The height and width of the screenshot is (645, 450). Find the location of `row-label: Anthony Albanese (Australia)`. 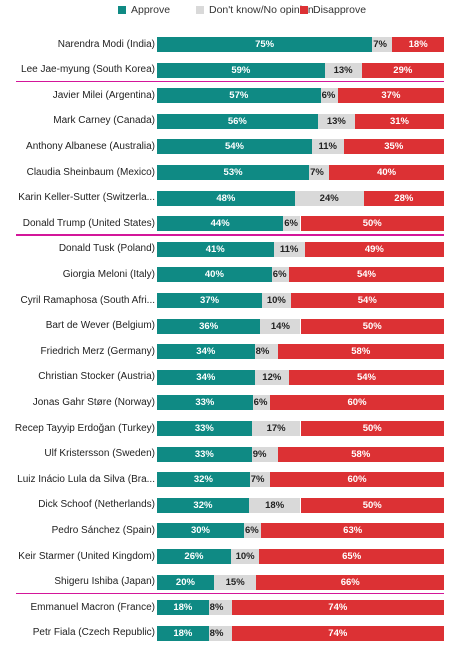

row-label: Anthony Albanese (Australia) is located at coordinates (90, 146).